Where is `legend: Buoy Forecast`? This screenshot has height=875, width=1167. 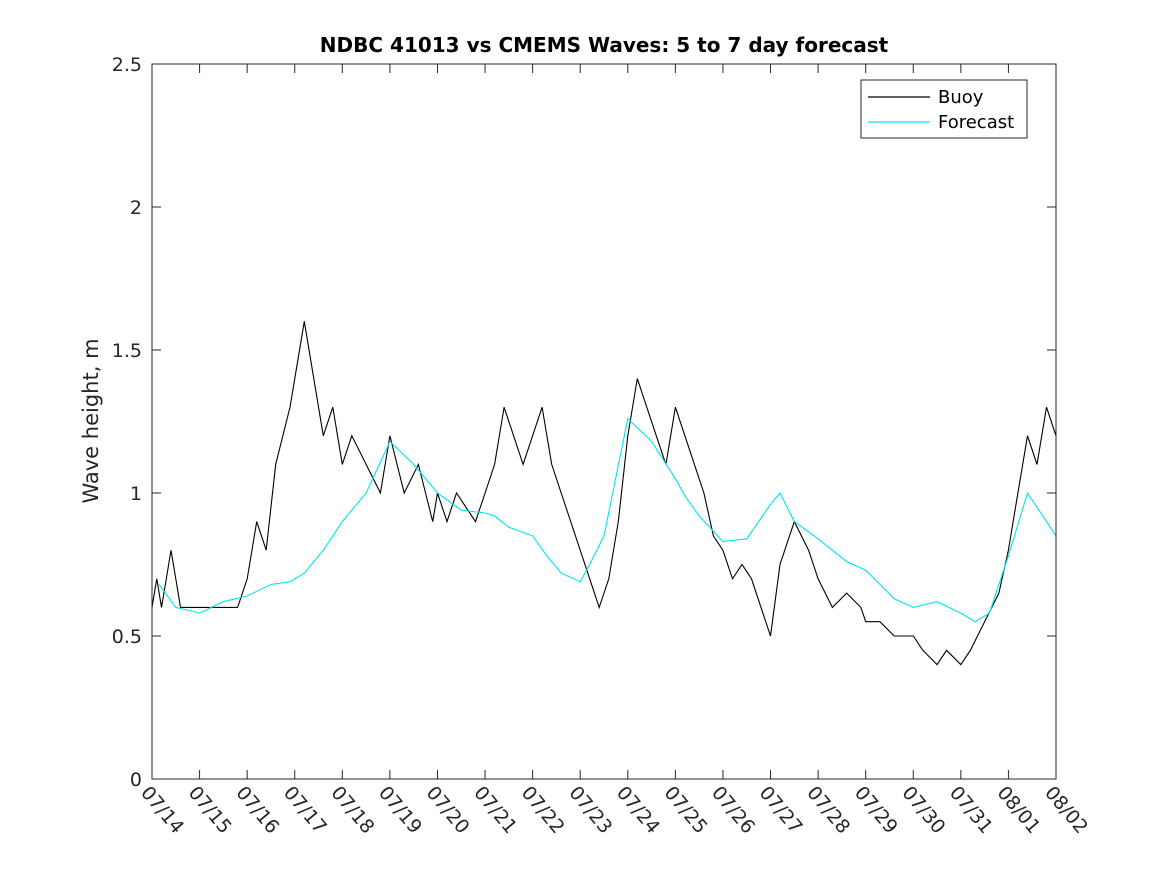
legend: Buoy Forecast is located at coordinates (944, 109).